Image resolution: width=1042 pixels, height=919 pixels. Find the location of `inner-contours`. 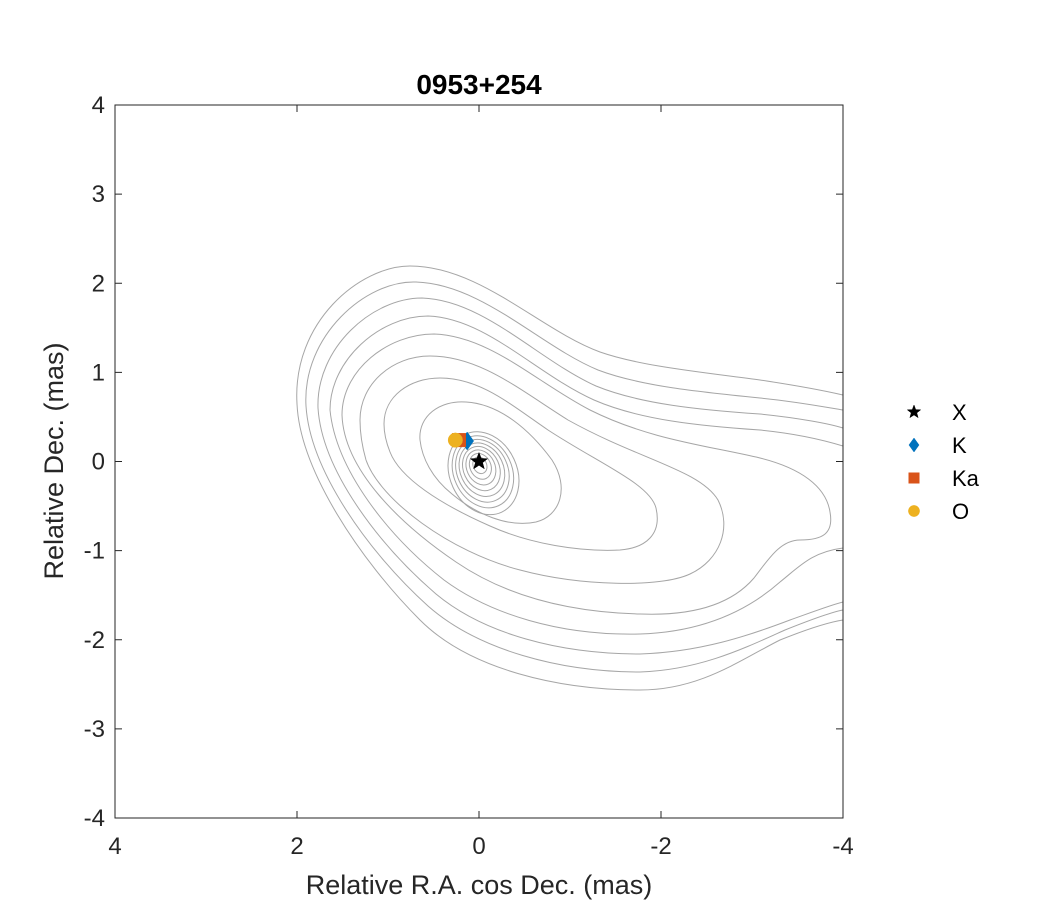

inner-contours is located at coordinates (483, 473).